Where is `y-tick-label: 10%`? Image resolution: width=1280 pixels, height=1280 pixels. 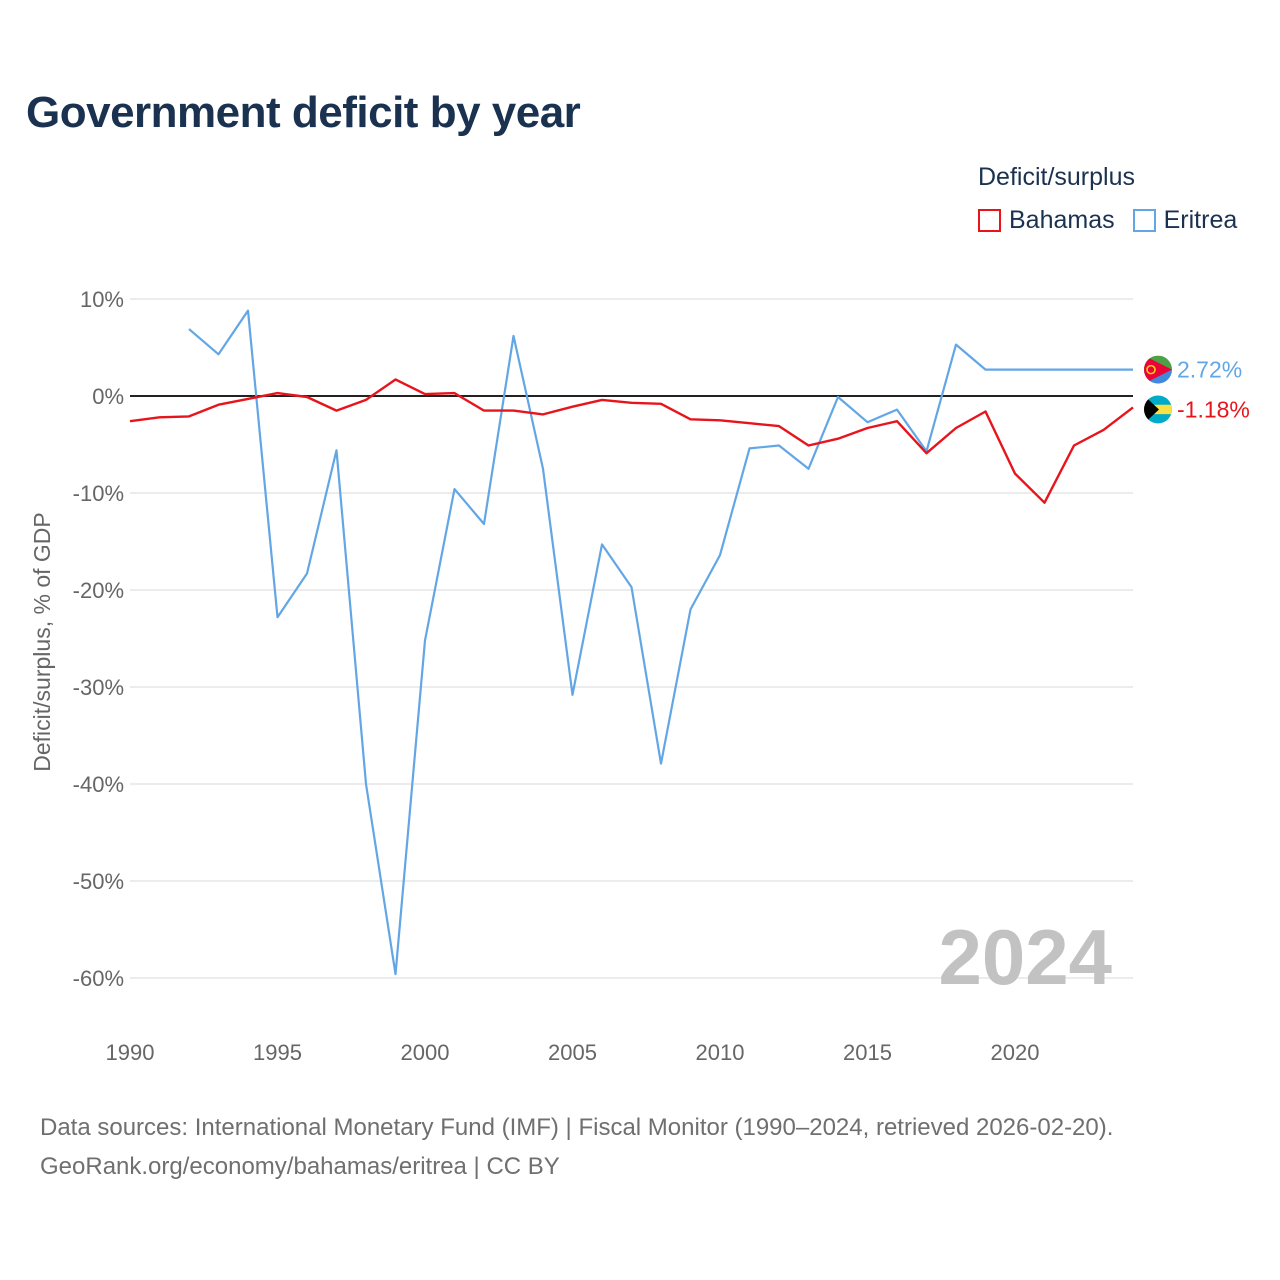 y-tick-label: 10% is located at coordinates (102, 299).